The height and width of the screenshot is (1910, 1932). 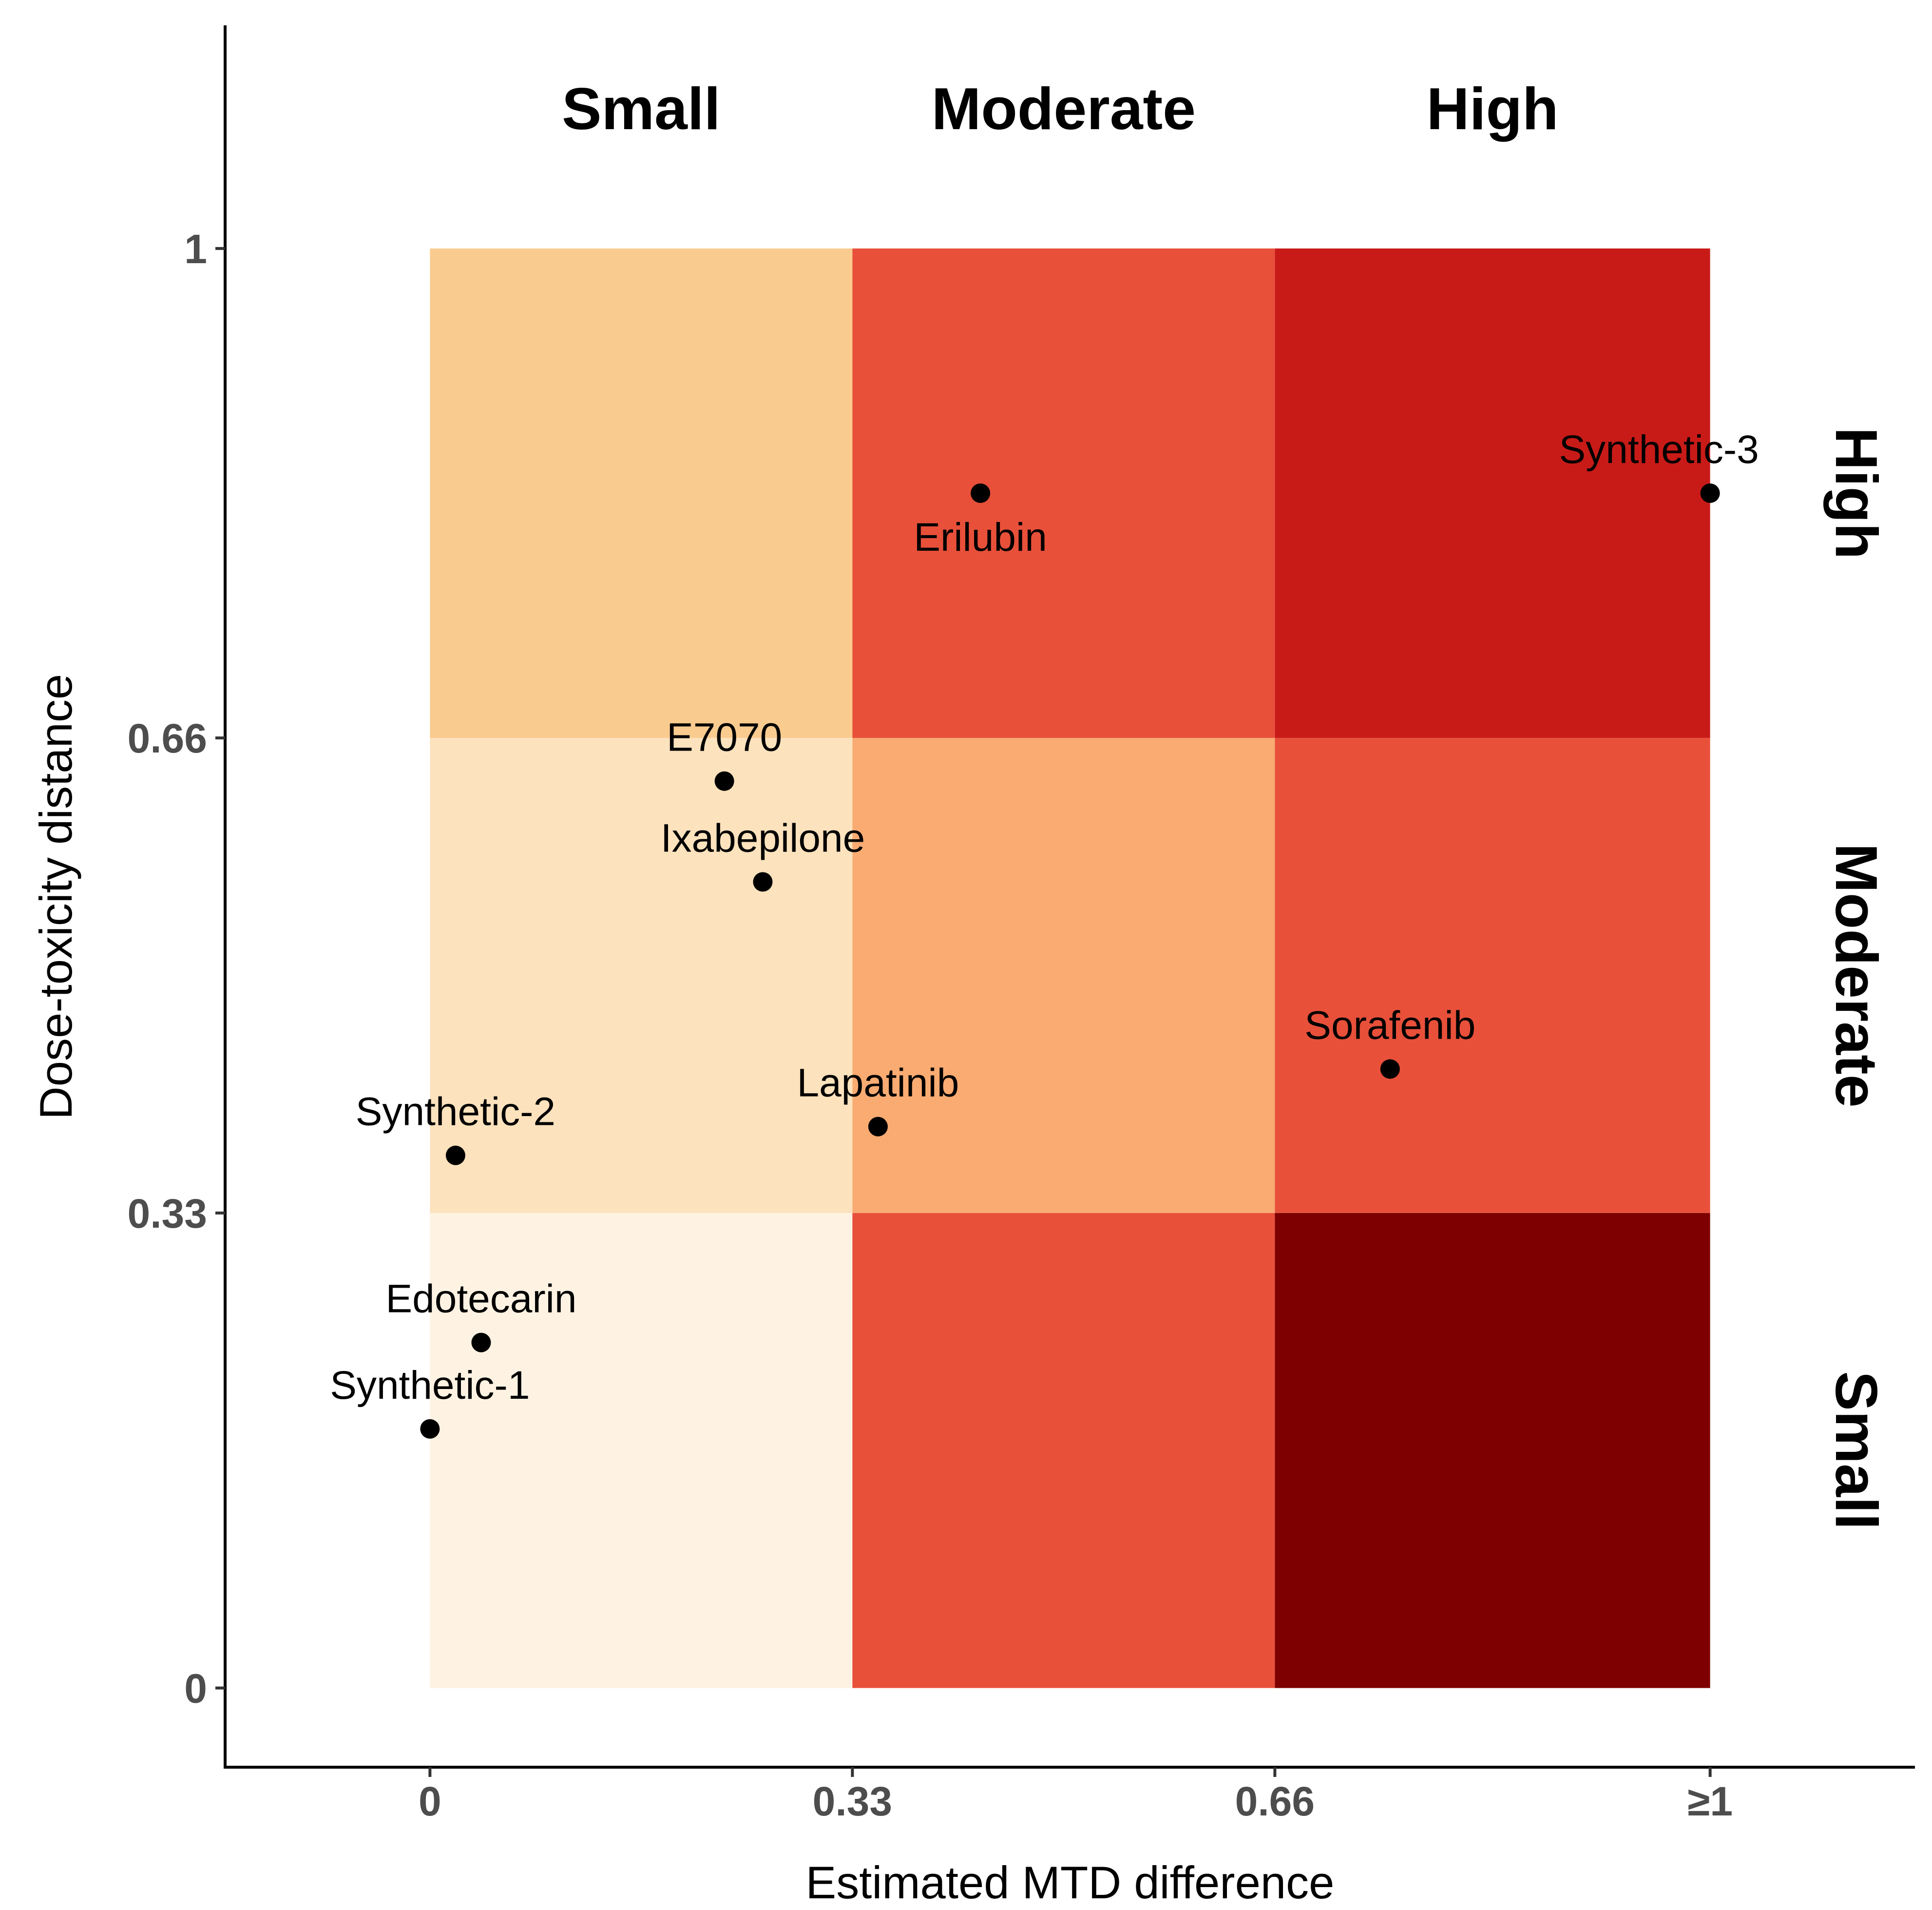 What do you see at coordinates (1492, 109) in the screenshot?
I see `column-header-high: High` at bounding box center [1492, 109].